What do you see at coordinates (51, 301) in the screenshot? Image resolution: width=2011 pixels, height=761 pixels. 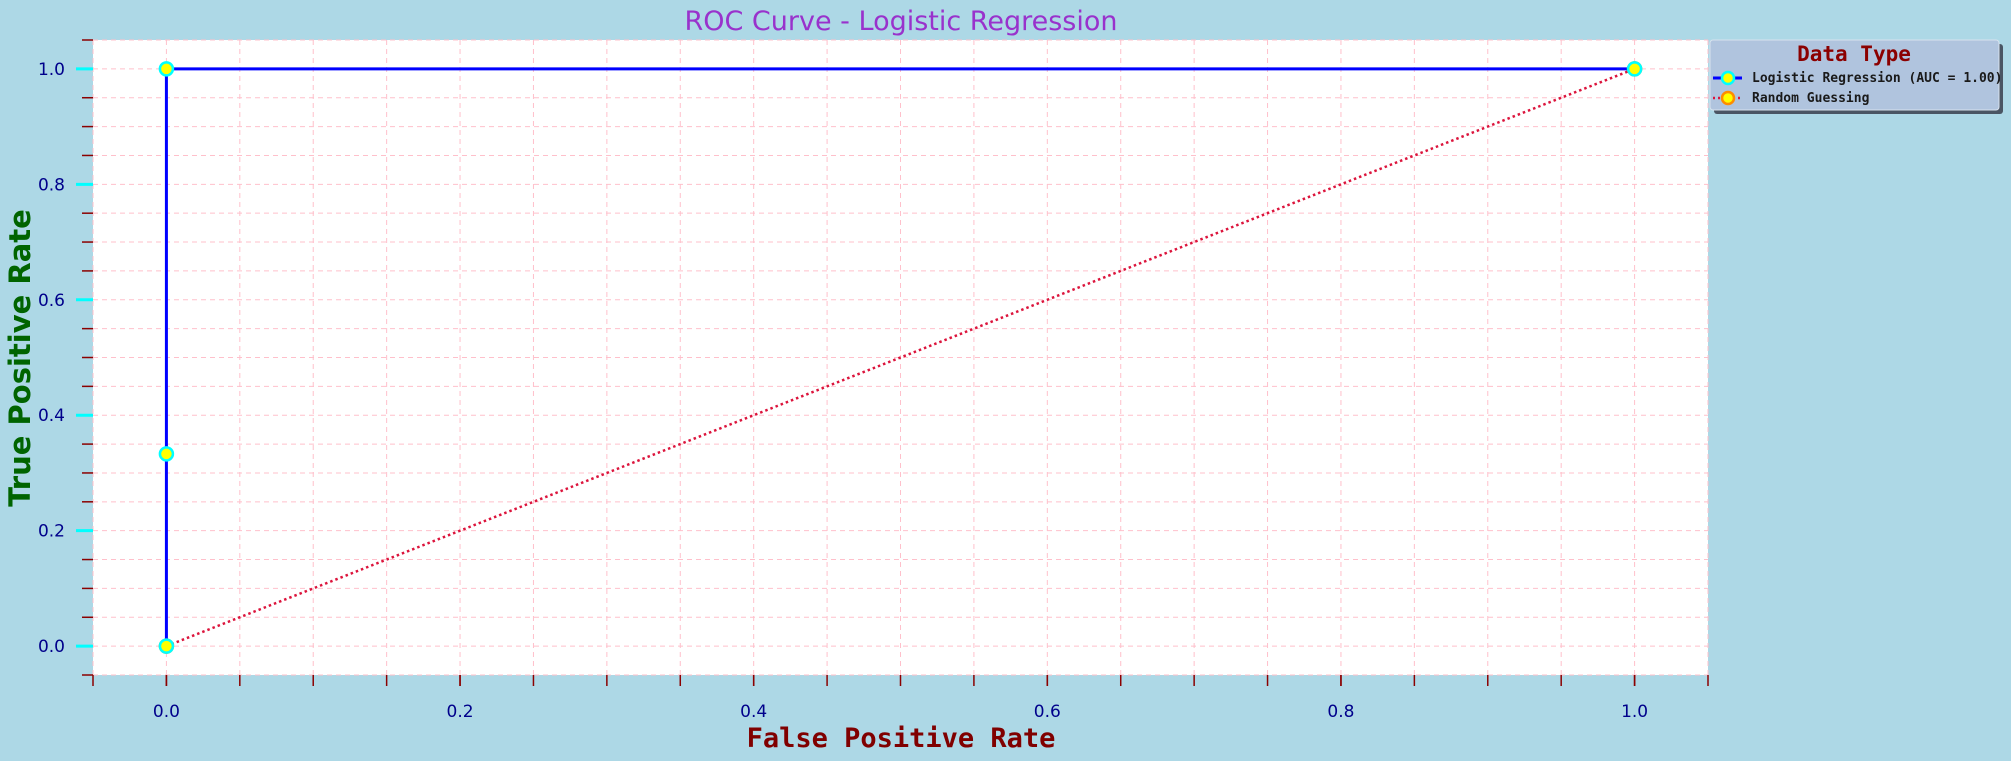 I see `y-tick-label: 0.6` at bounding box center [51, 301].